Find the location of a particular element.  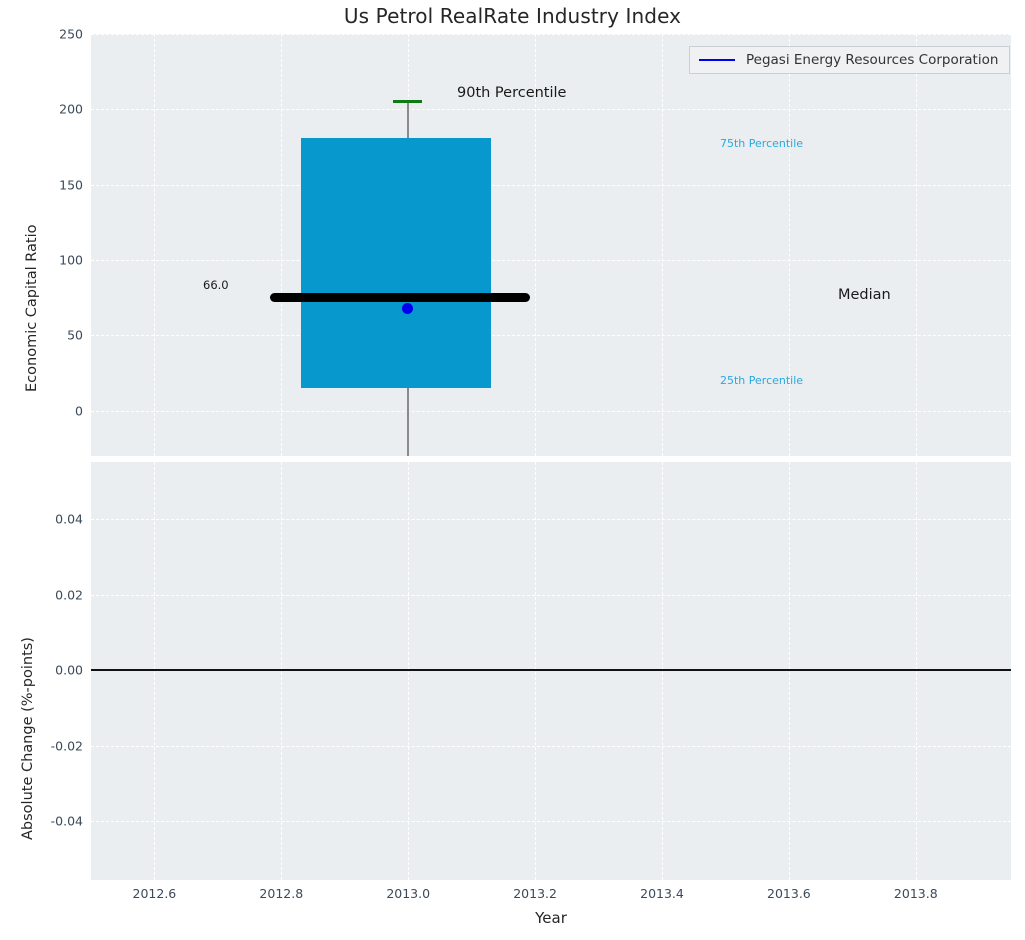

ytick-0-04: 0.04 is located at coordinates (69, 519).